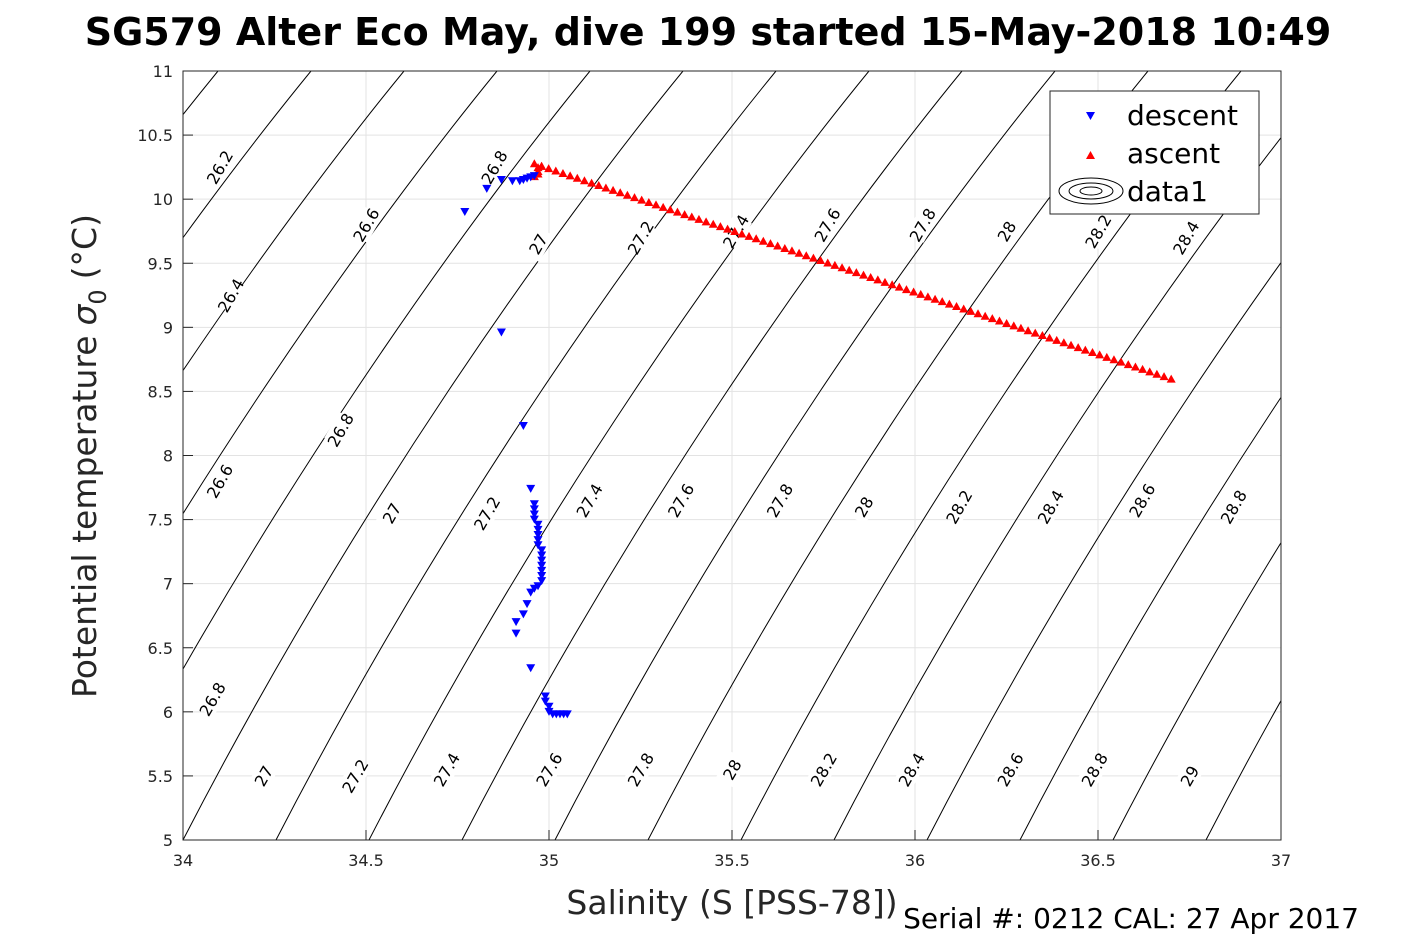 Image resolution: width=1417 pixels, height=945 pixels. I want to click on y-axis-label-unit: (°C), so click(84, 246).